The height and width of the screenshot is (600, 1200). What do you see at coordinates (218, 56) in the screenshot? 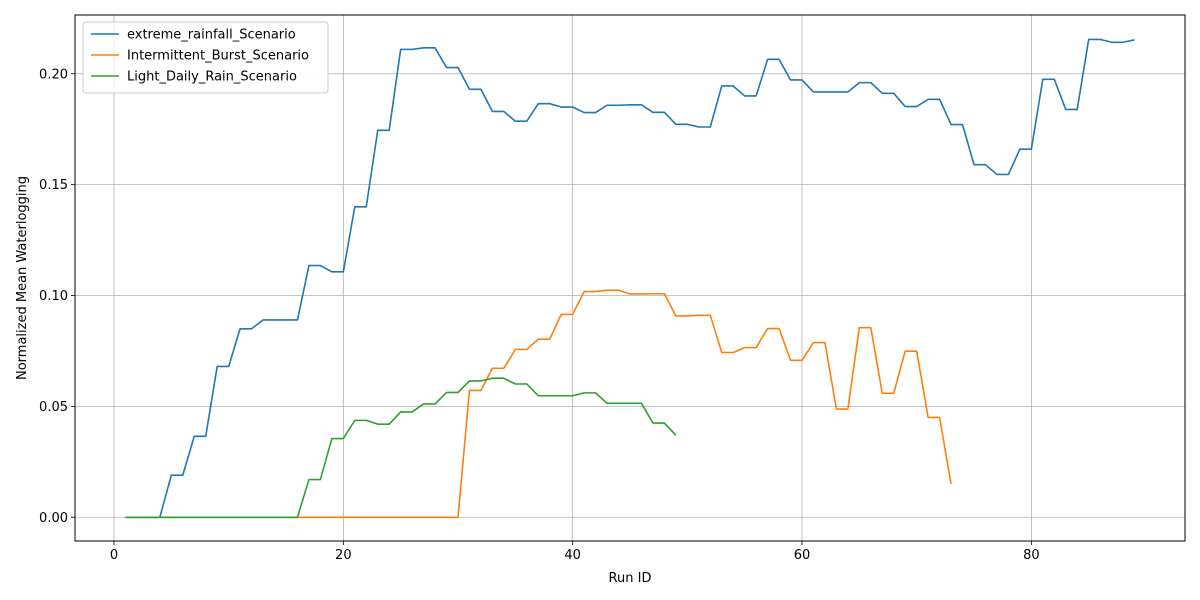
I see `legend-label-1: Intermittent_Burst_Scenario` at bounding box center [218, 56].